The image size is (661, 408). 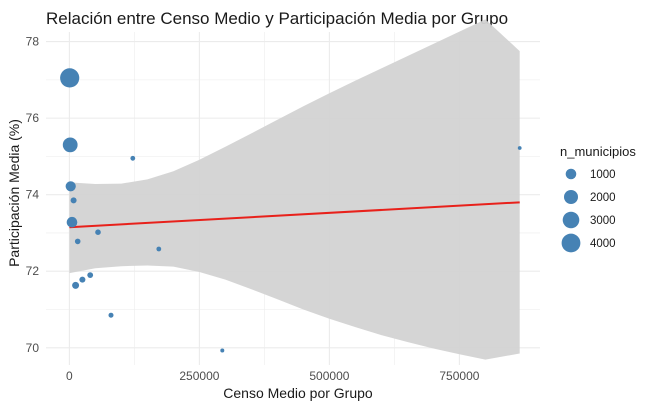 What do you see at coordinates (273, 376) in the screenshot?
I see `x-axis-ticks: 0 250000 500000 750000` at bounding box center [273, 376].